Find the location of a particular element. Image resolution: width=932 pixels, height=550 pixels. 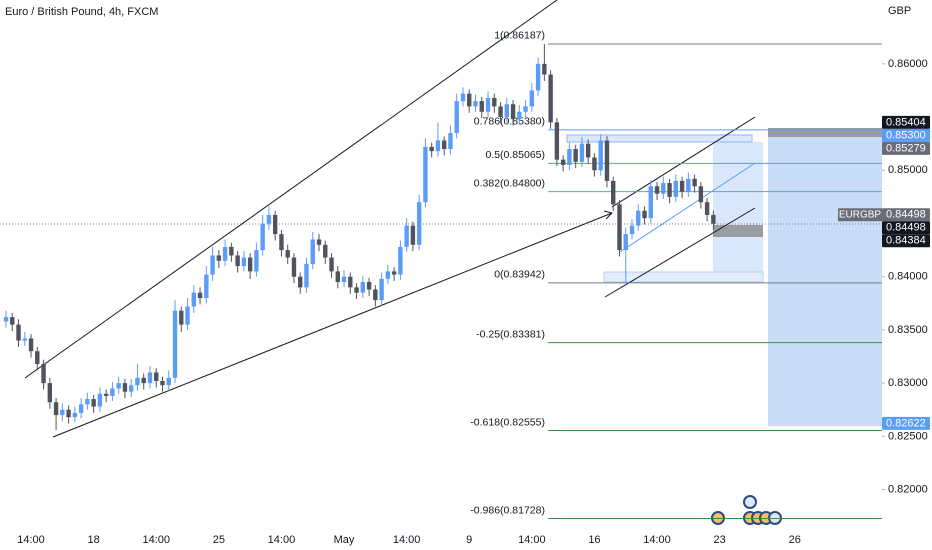

x-tick-label: 9 is located at coordinates (469, 540).